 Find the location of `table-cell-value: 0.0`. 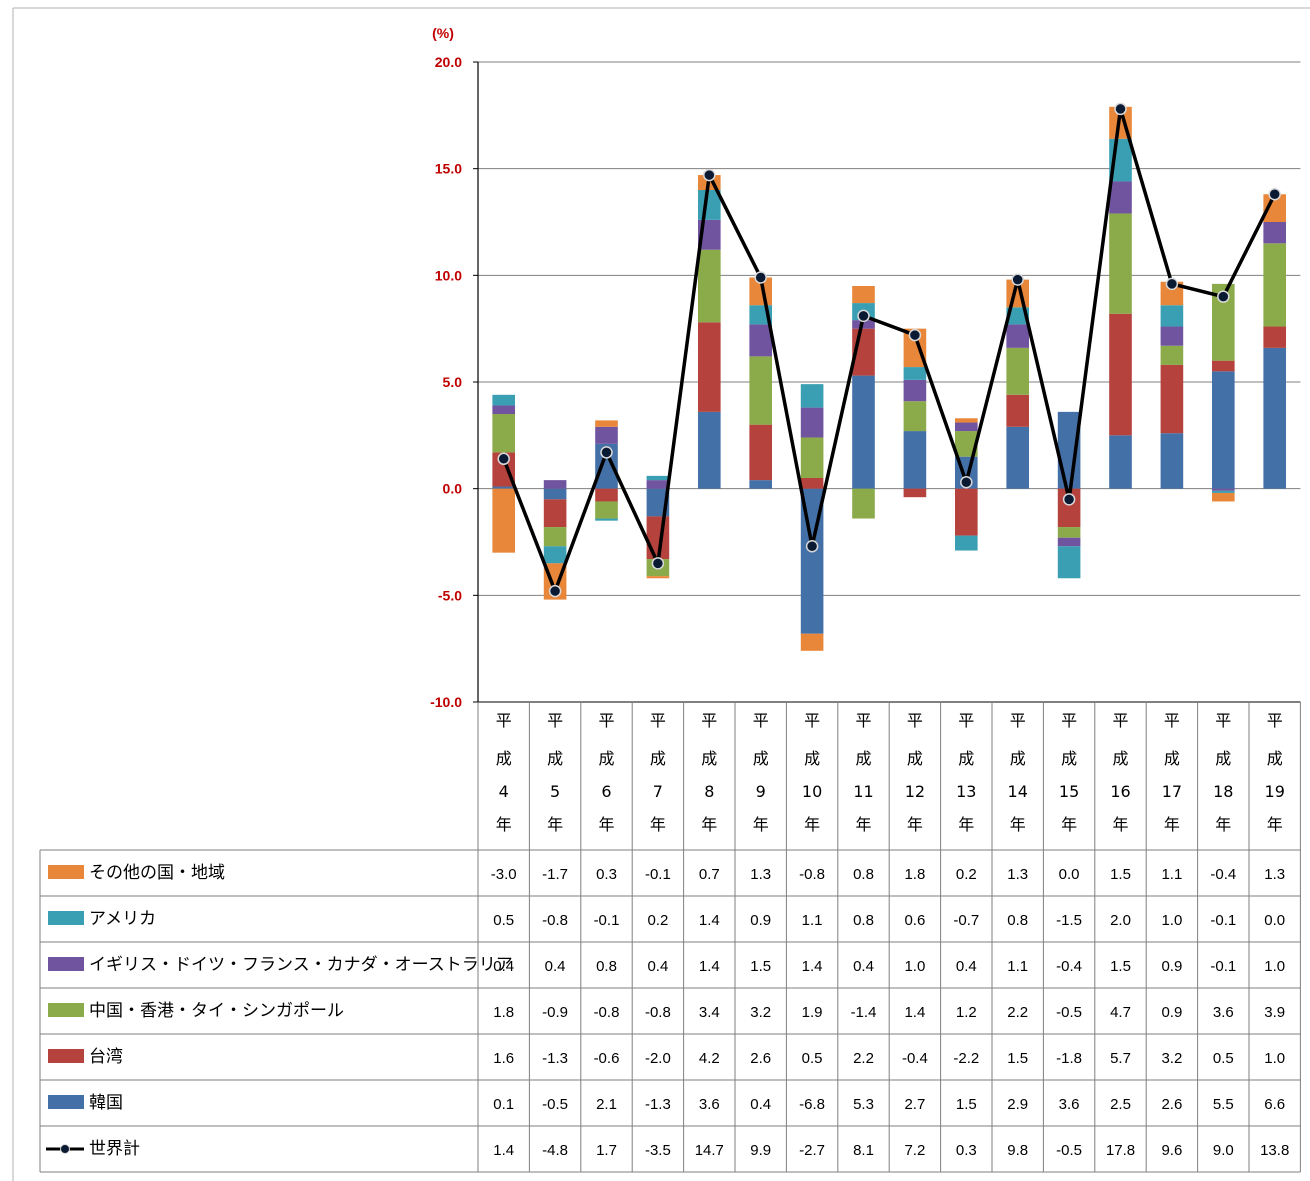

table-cell-value: 0.0 is located at coordinates (1274, 920).